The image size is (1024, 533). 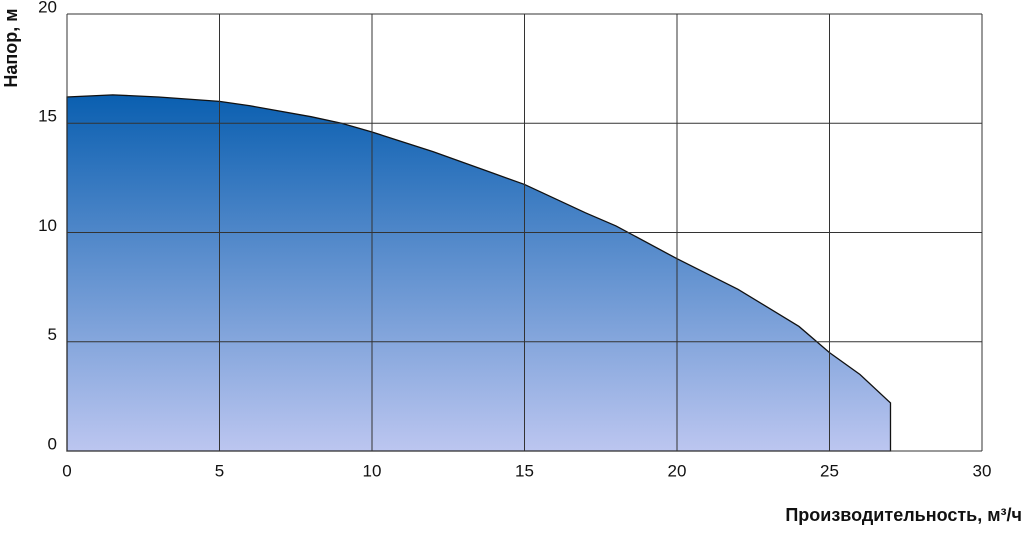 I want to click on x-axis-title: Производительность, м³/ч, so click(x=903, y=515).